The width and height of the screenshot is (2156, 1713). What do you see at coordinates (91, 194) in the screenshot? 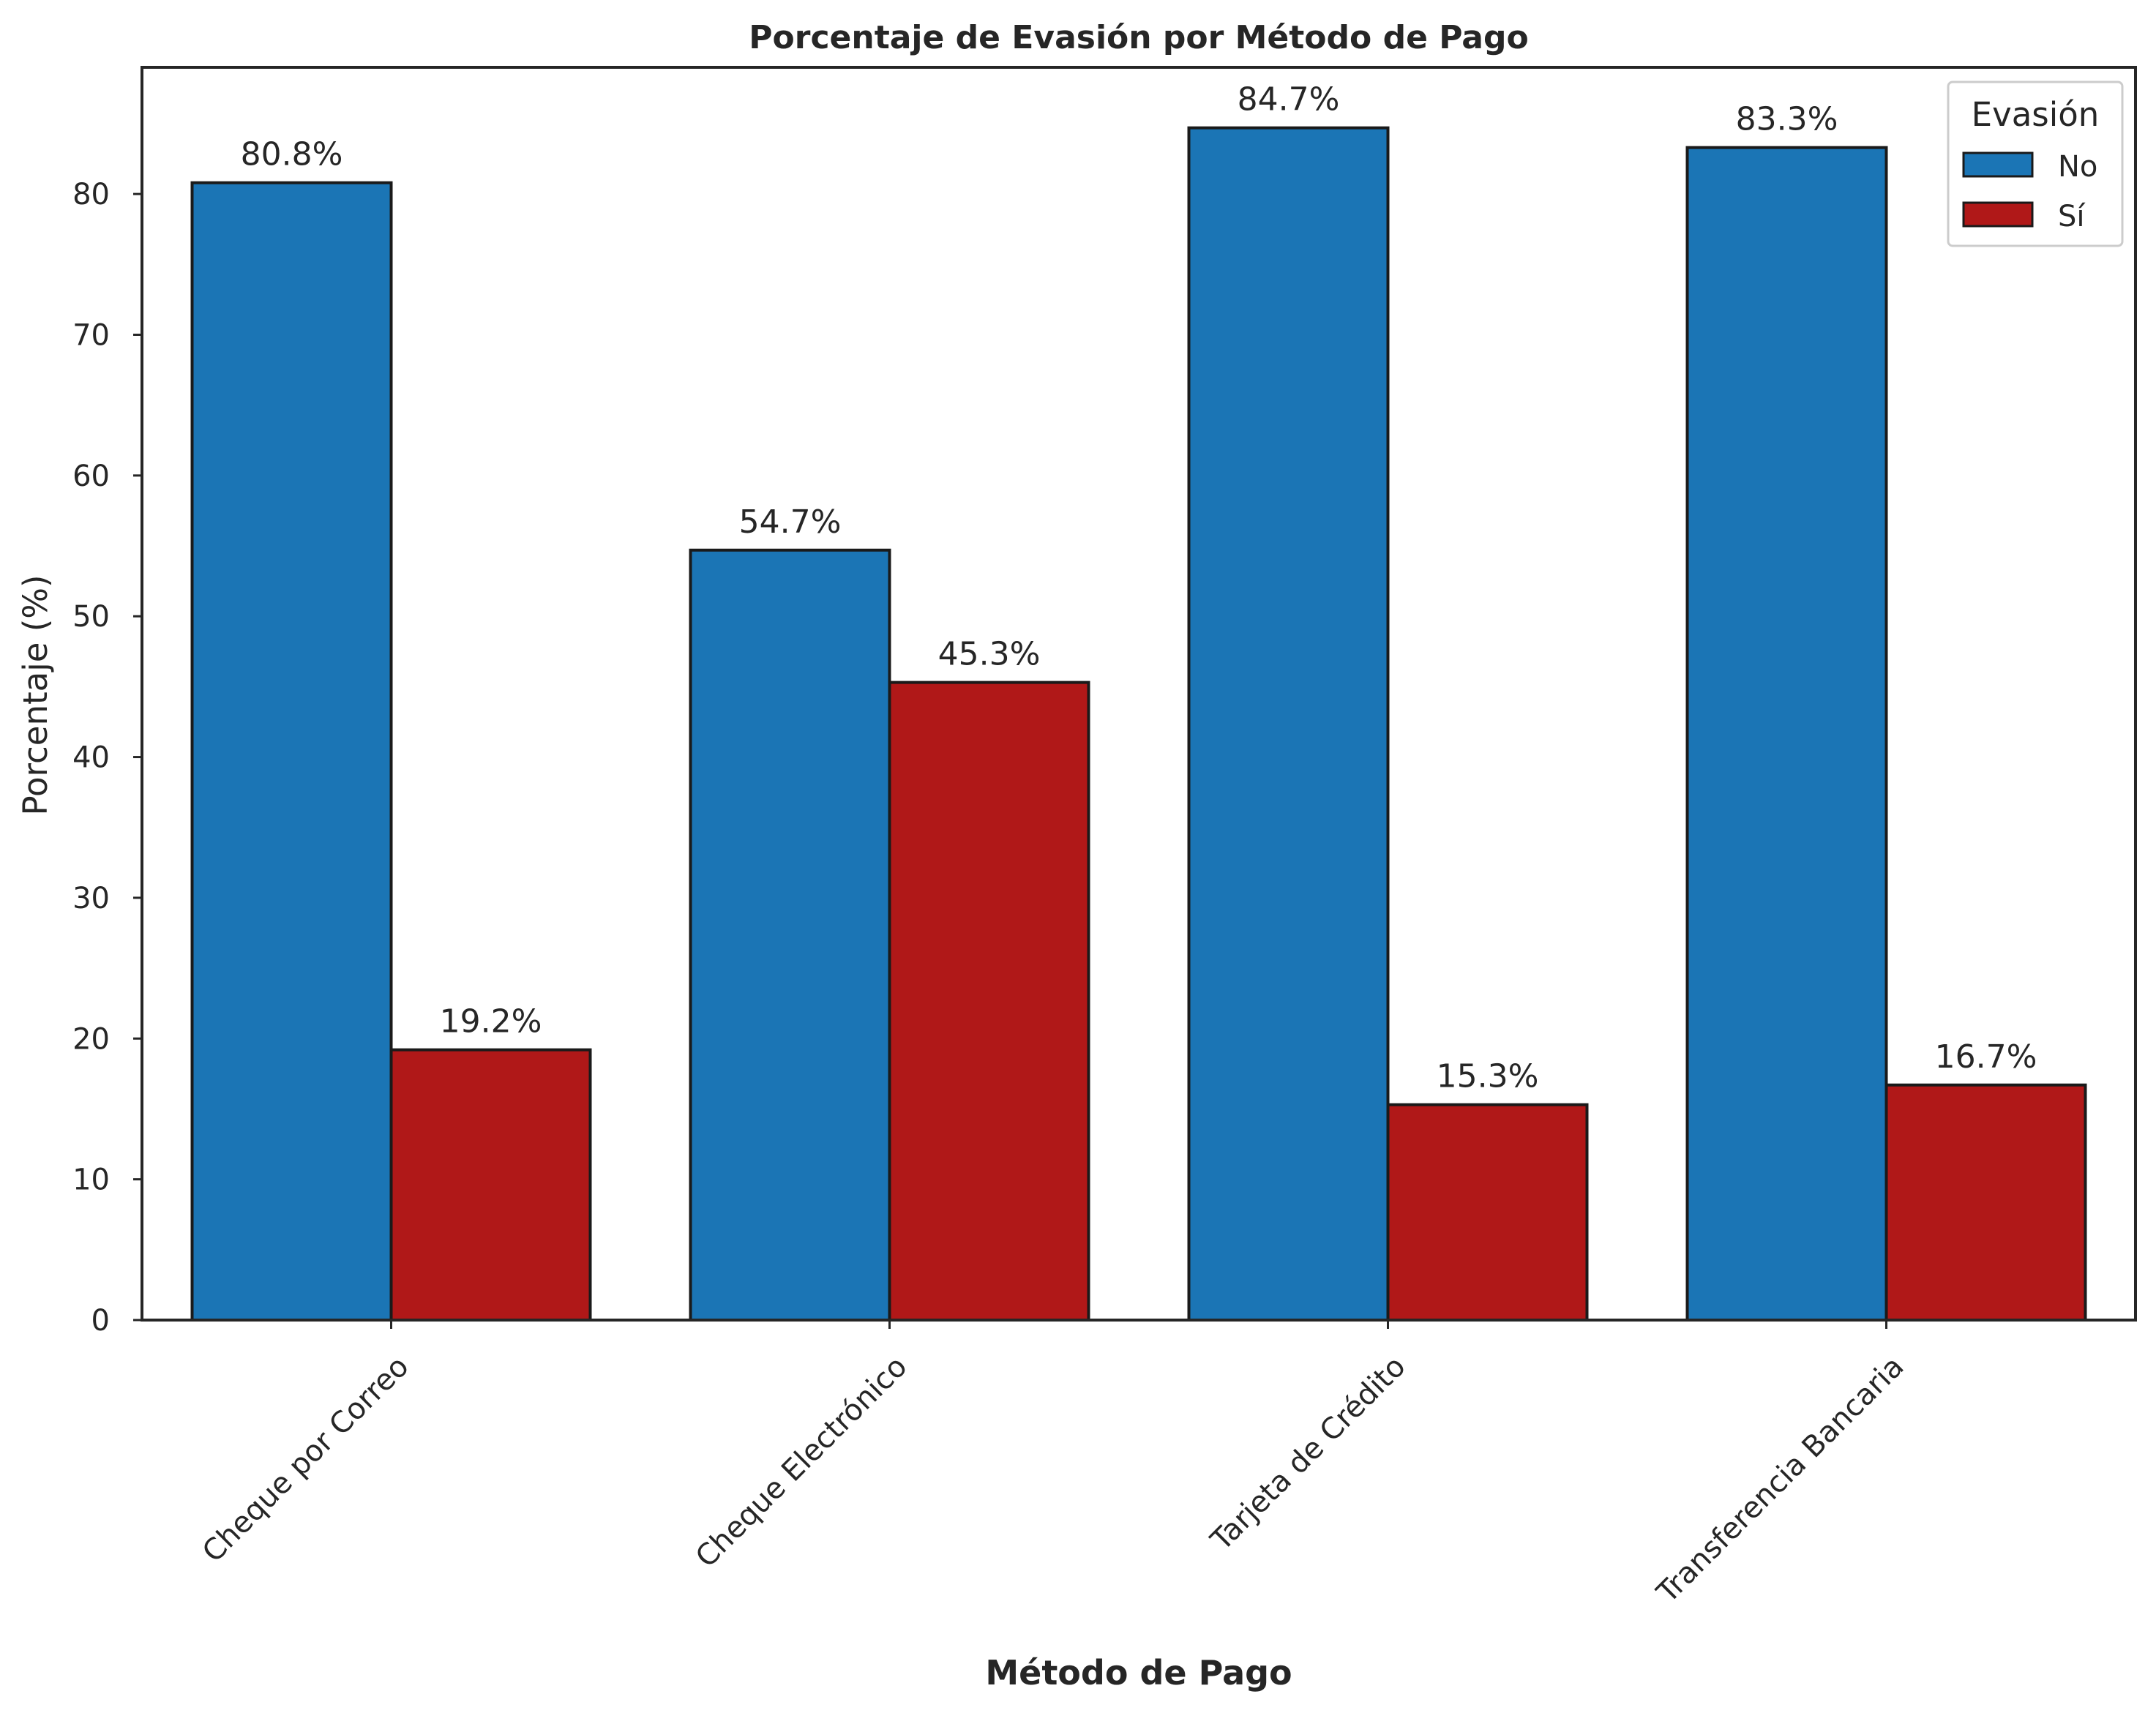
I see `y-tick-label-80: 80` at bounding box center [91, 194].